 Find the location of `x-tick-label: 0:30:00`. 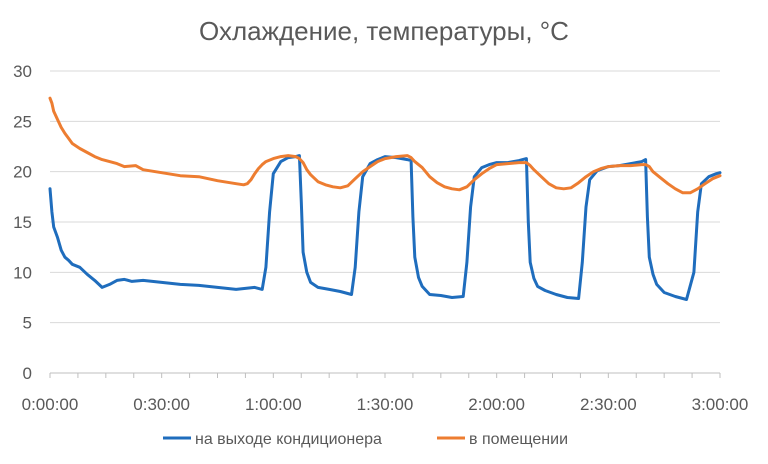

x-tick-label: 0:30:00 is located at coordinates (161, 404).